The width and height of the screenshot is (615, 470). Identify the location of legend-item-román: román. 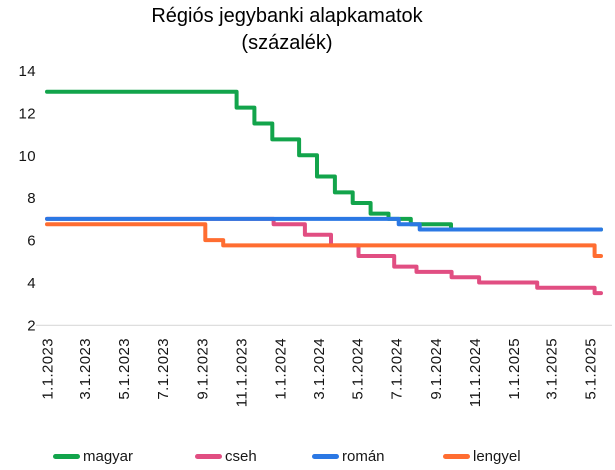
(348, 456).